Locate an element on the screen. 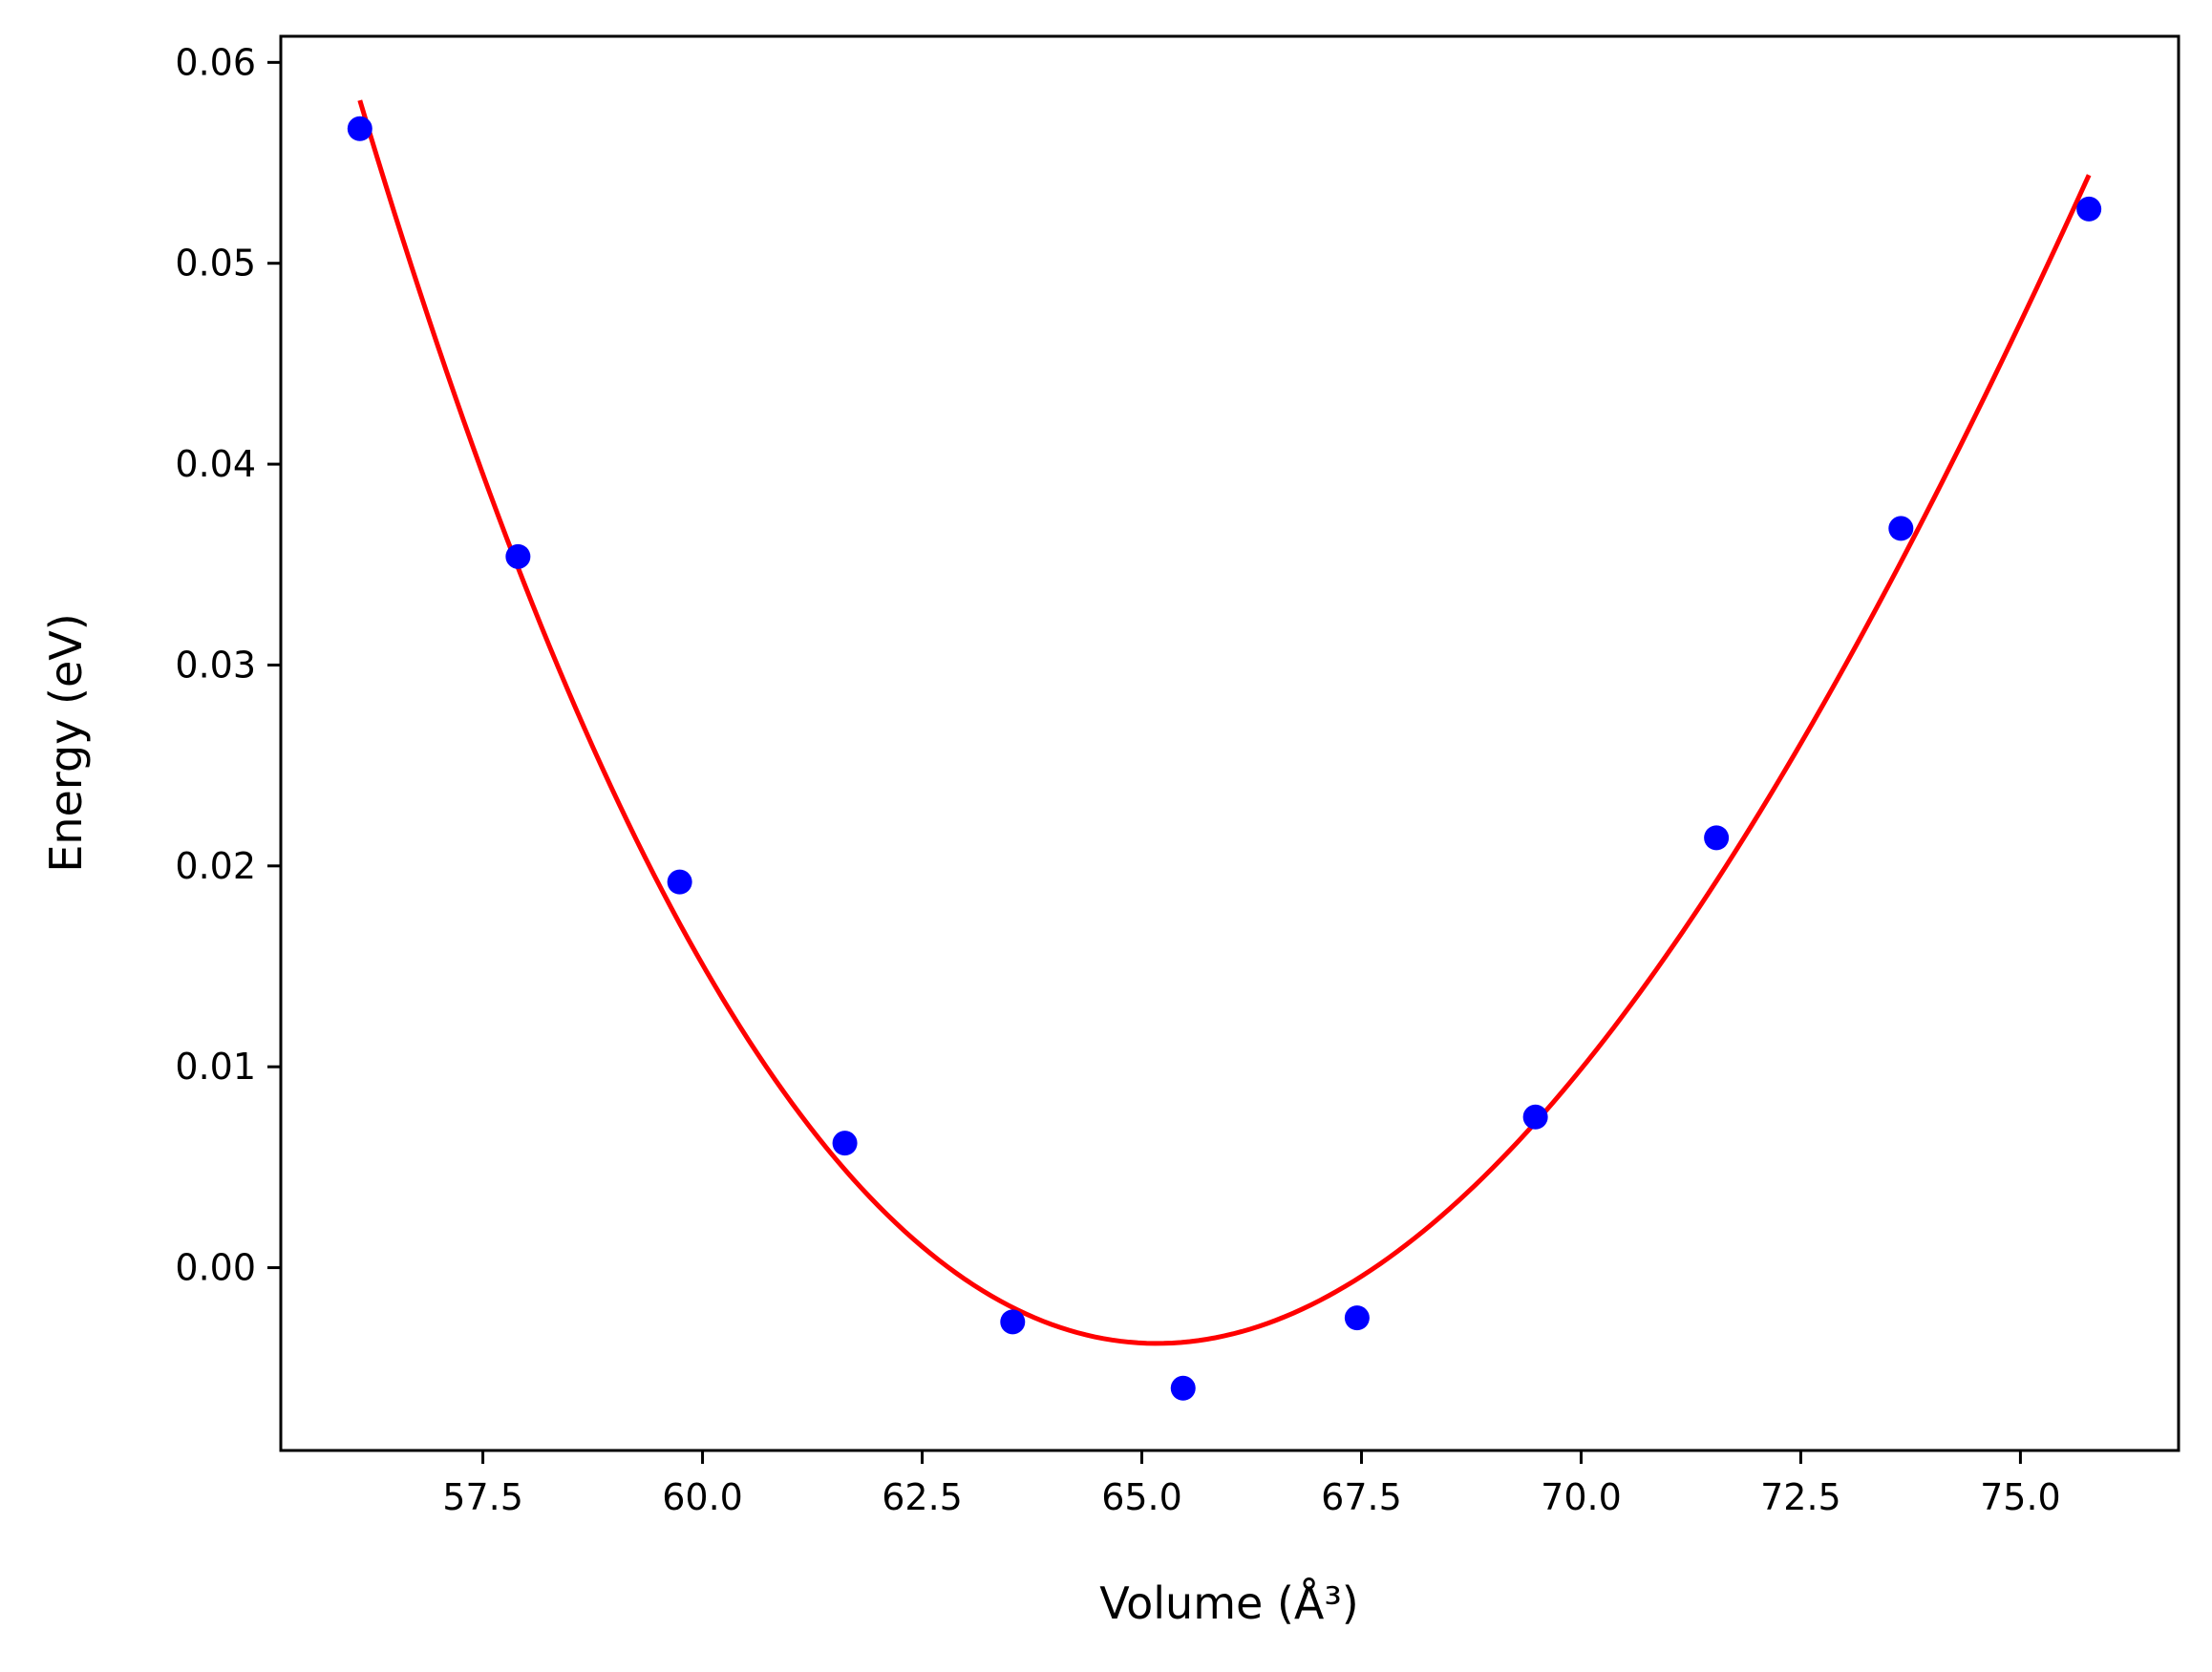 The width and height of the screenshot is (2212, 1672). x-tick-label: 57.5 is located at coordinates (482, 1497).